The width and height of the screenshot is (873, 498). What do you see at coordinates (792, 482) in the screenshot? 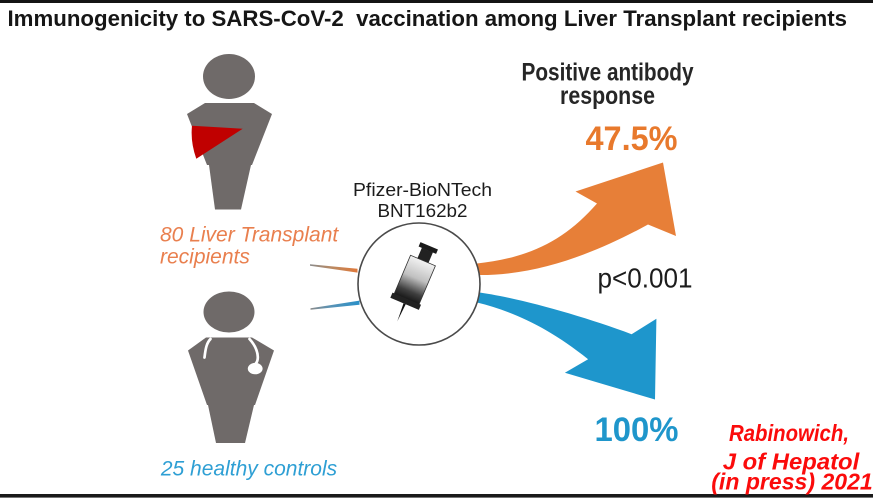
I see `svg-text: (in press) 2021` at bounding box center [792, 482].